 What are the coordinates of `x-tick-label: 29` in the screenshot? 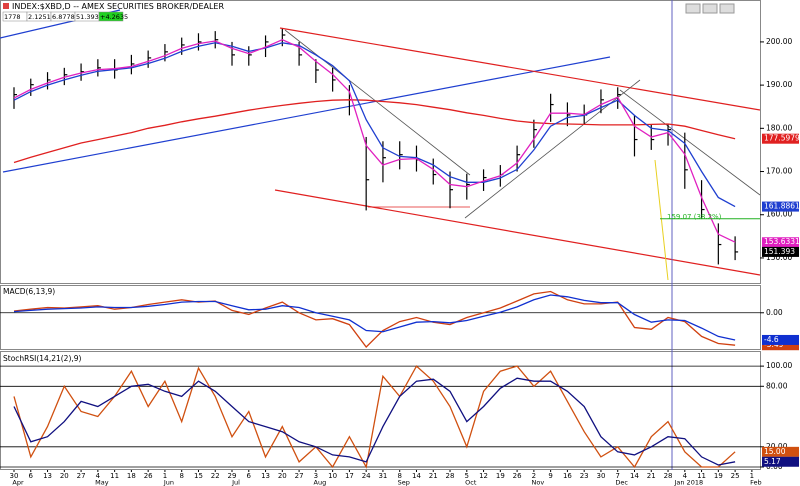 It's located at (232, 476).